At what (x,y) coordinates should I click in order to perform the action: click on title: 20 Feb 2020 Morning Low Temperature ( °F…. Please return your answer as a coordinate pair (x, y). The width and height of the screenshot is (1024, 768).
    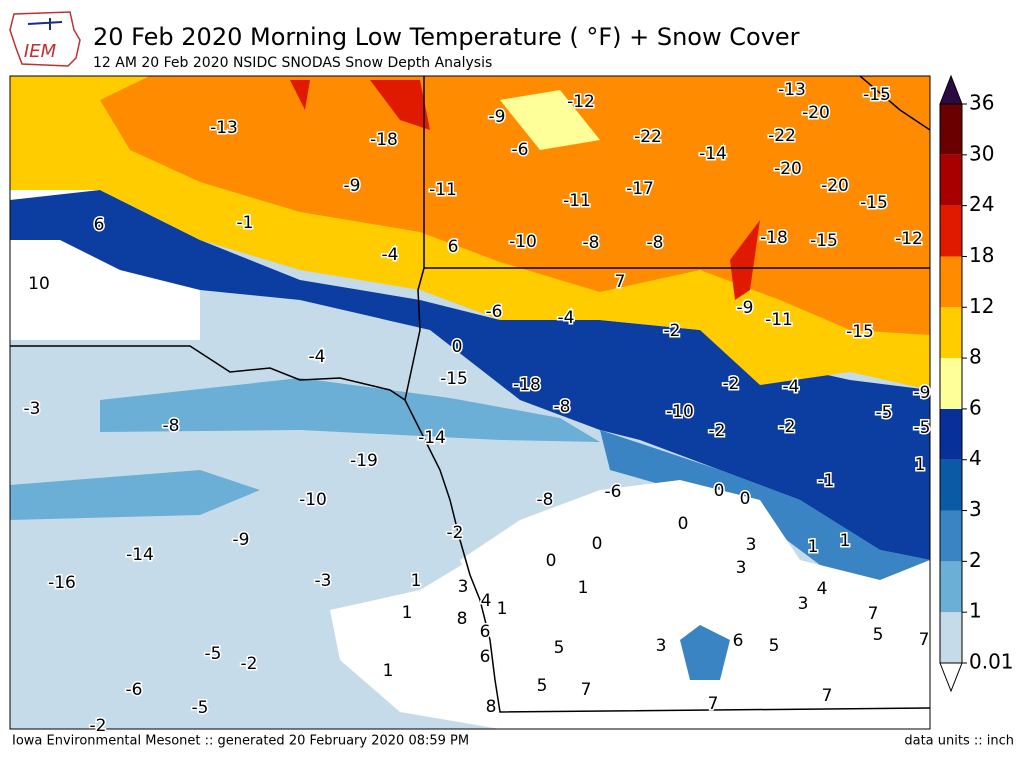
    Looking at the image, I should click on (446, 37).